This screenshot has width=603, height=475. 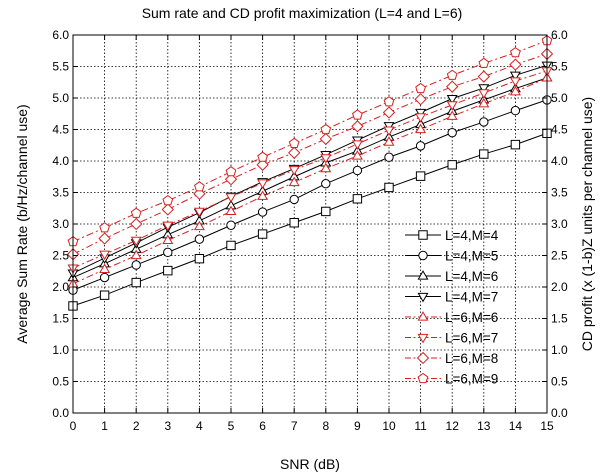 What do you see at coordinates (104, 426) in the screenshot?
I see `x-tick-label: 1` at bounding box center [104, 426].